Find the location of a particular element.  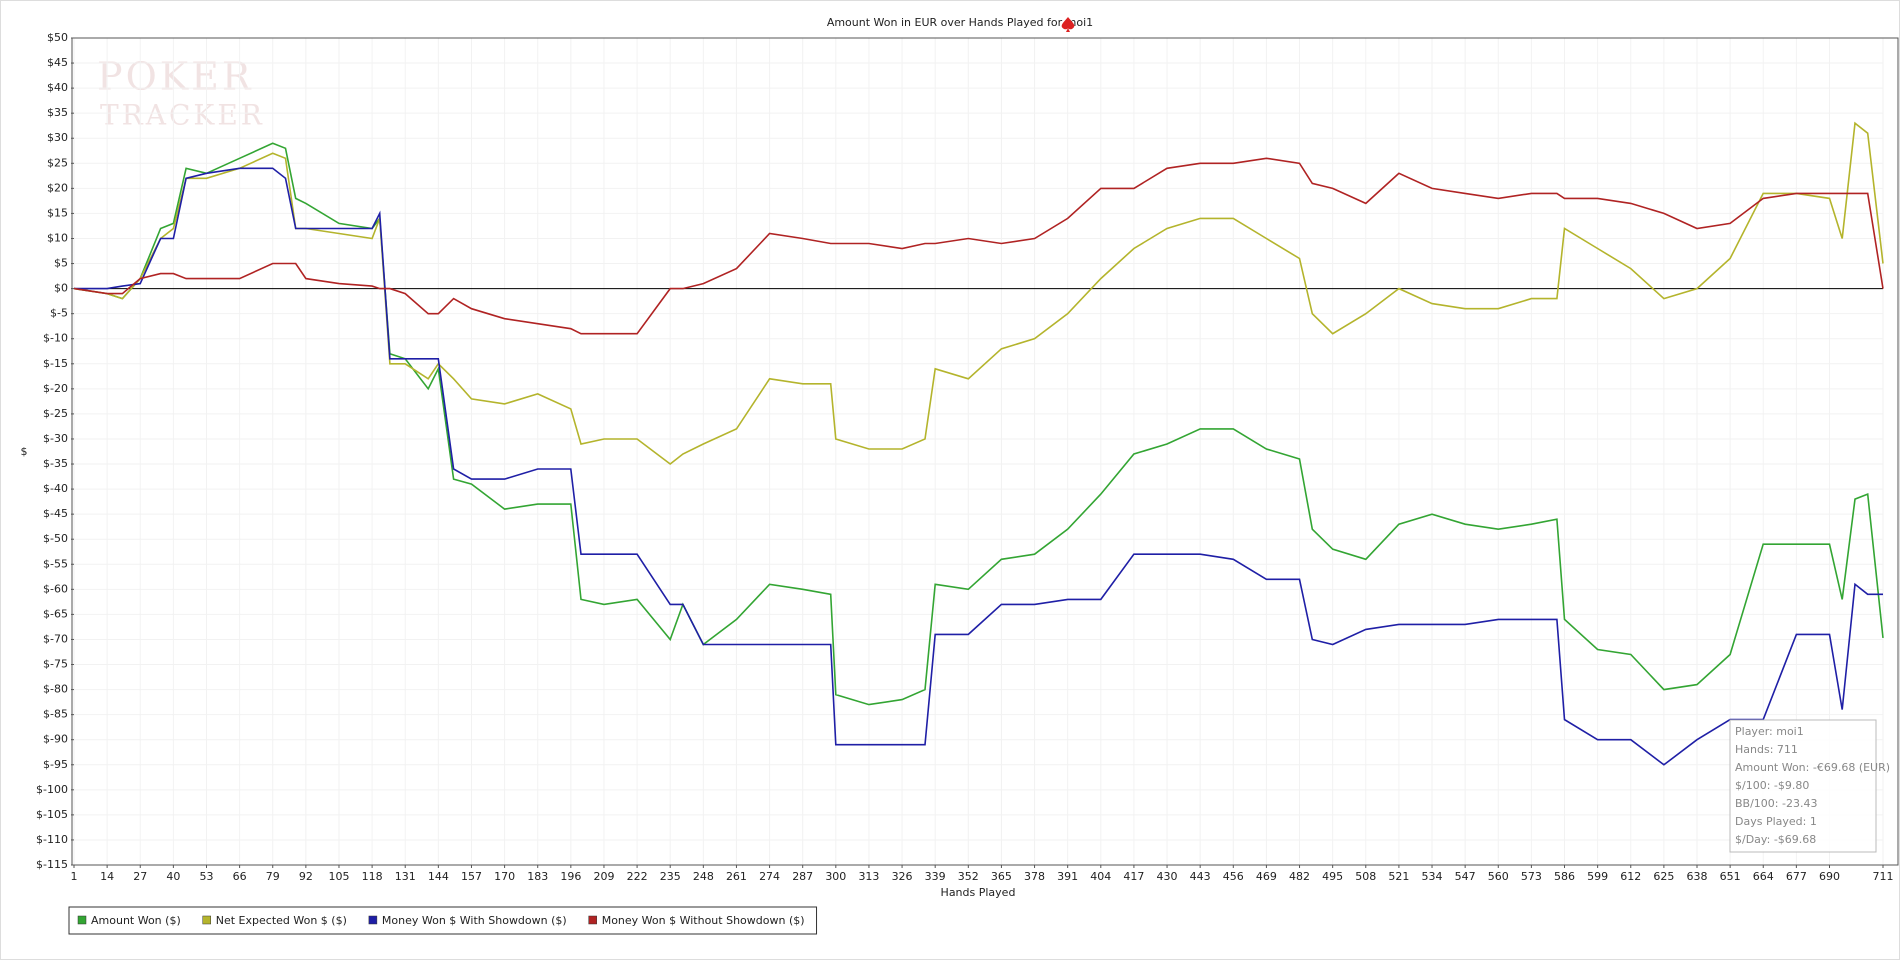

x-tick-label: 378 is located at coordinates (1034, 876).